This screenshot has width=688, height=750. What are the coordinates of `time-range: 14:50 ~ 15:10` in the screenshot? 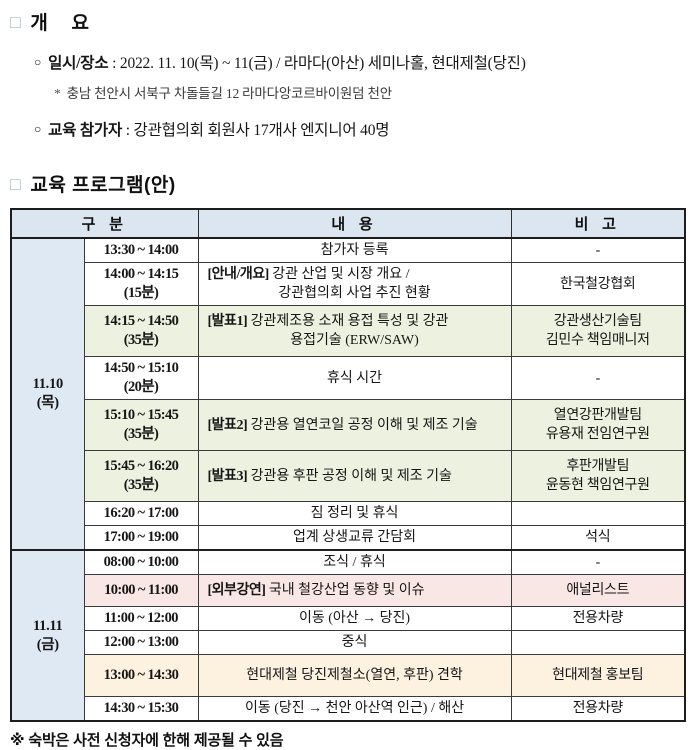 It's located at (141, 368).